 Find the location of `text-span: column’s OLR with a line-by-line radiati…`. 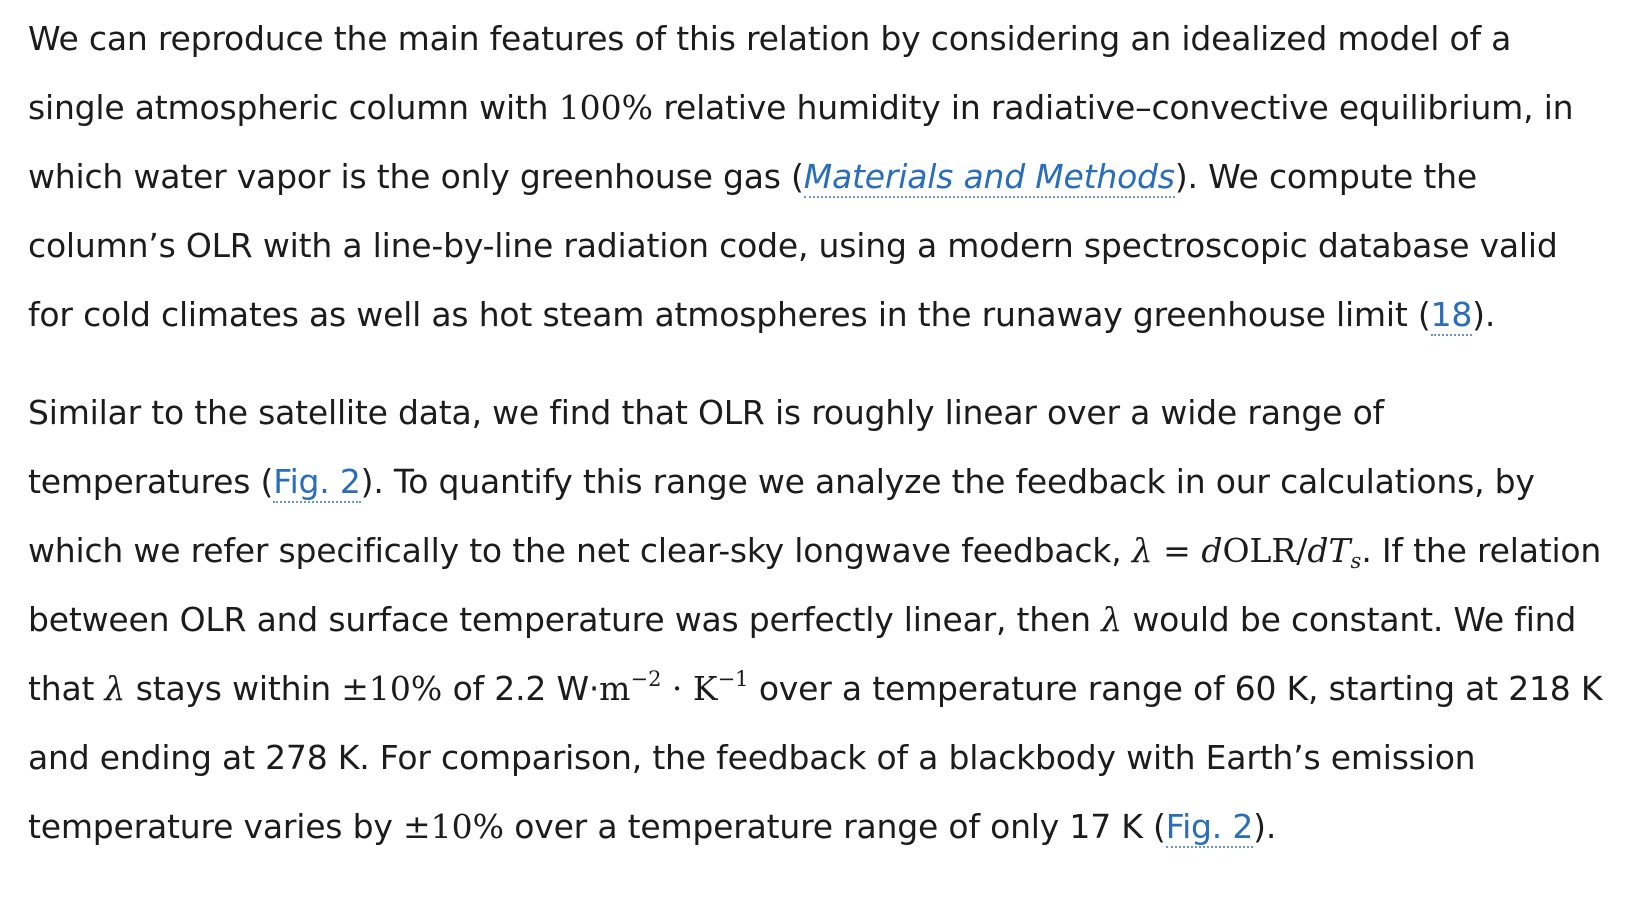

text-span: column’s OLR with a line-by-line radiati… is located at coordinates (793, 245).